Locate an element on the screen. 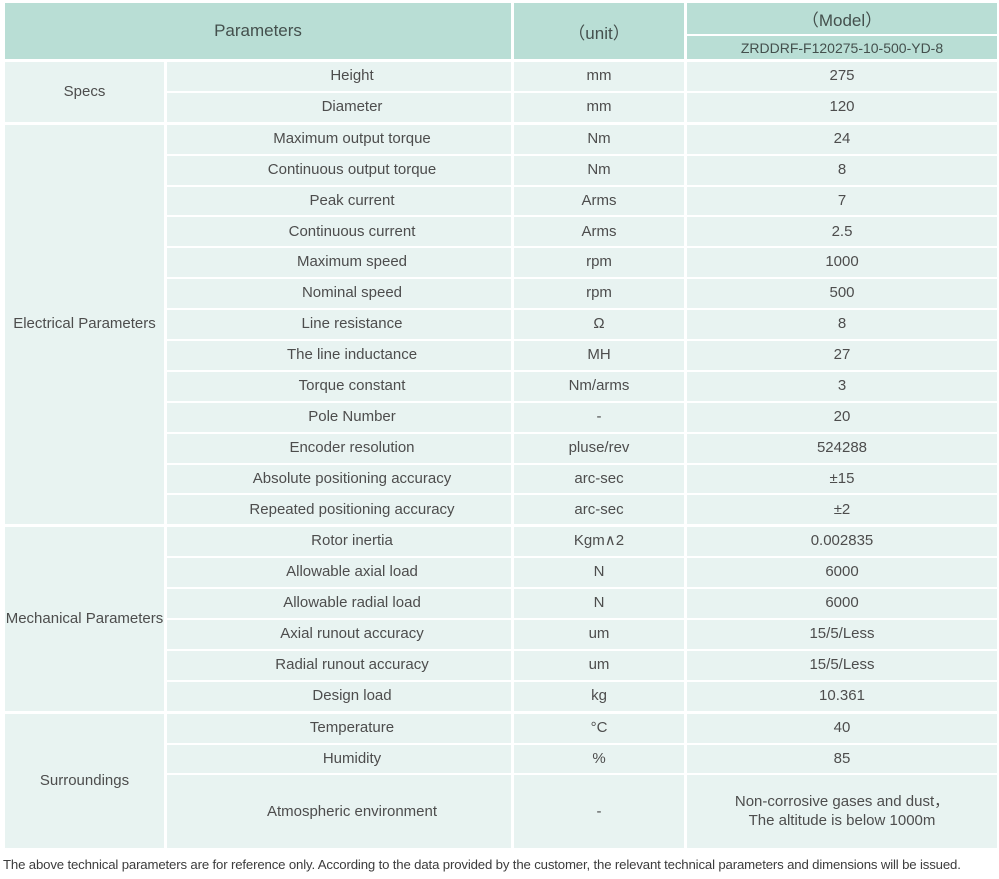  param-name-cell: Allowable axial load is located at coordinates (339, 572).